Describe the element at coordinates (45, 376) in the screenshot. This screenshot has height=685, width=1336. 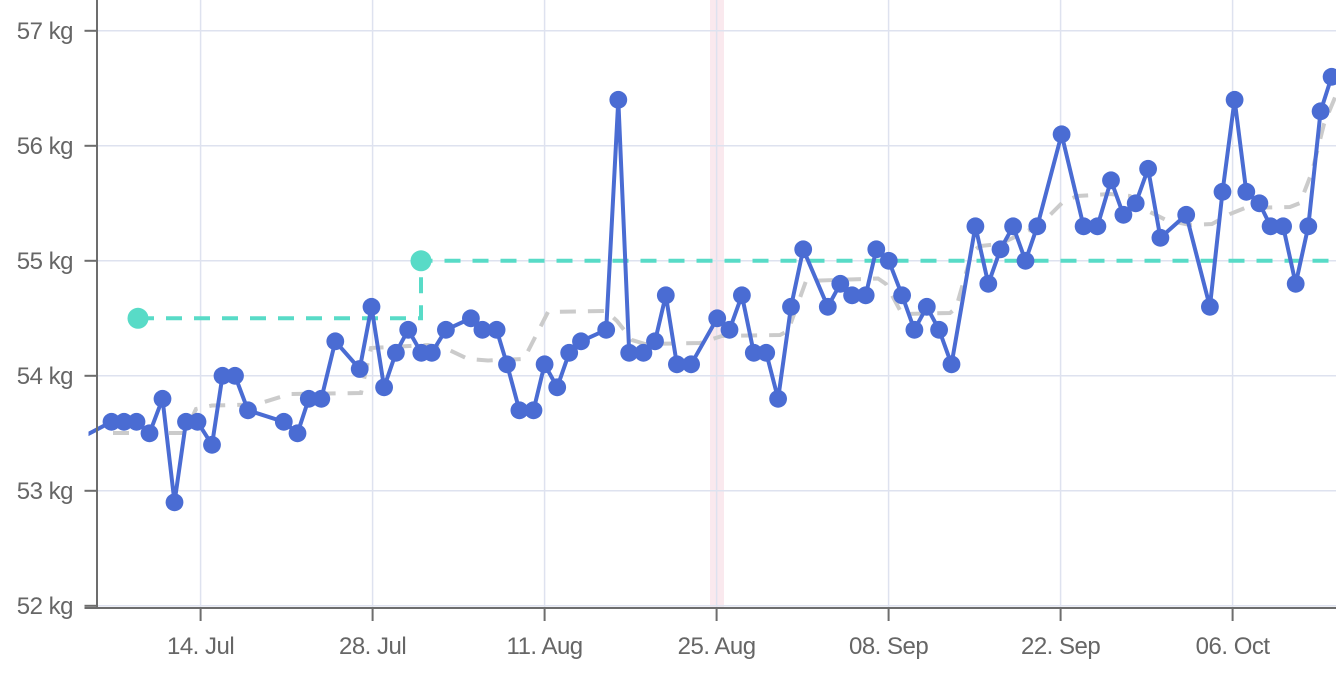
I see `svg-text: 54 kg` at that location.